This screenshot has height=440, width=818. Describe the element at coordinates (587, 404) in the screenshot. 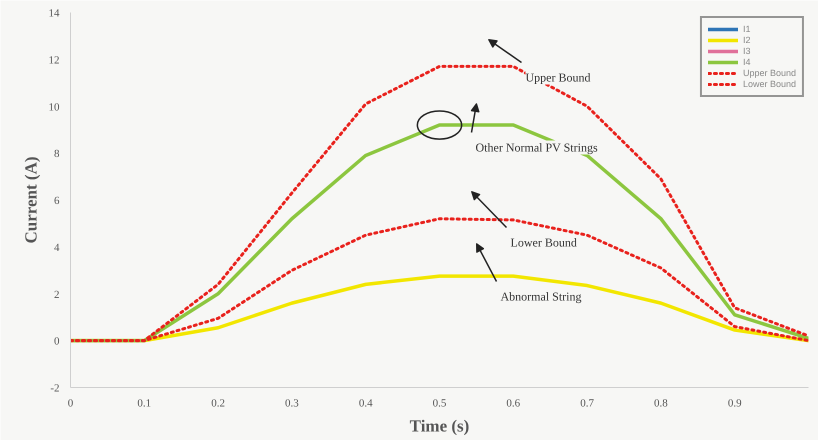

I see `x-tick-label: 0.7` at that location.